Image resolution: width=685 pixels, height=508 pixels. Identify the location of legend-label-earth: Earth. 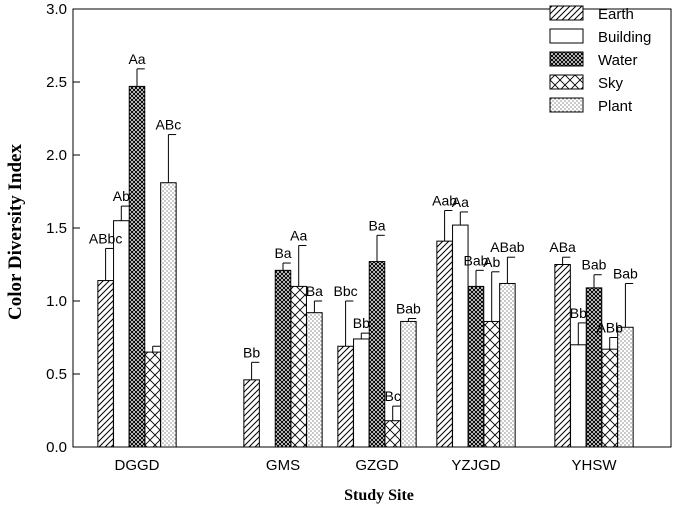
(616, 14).